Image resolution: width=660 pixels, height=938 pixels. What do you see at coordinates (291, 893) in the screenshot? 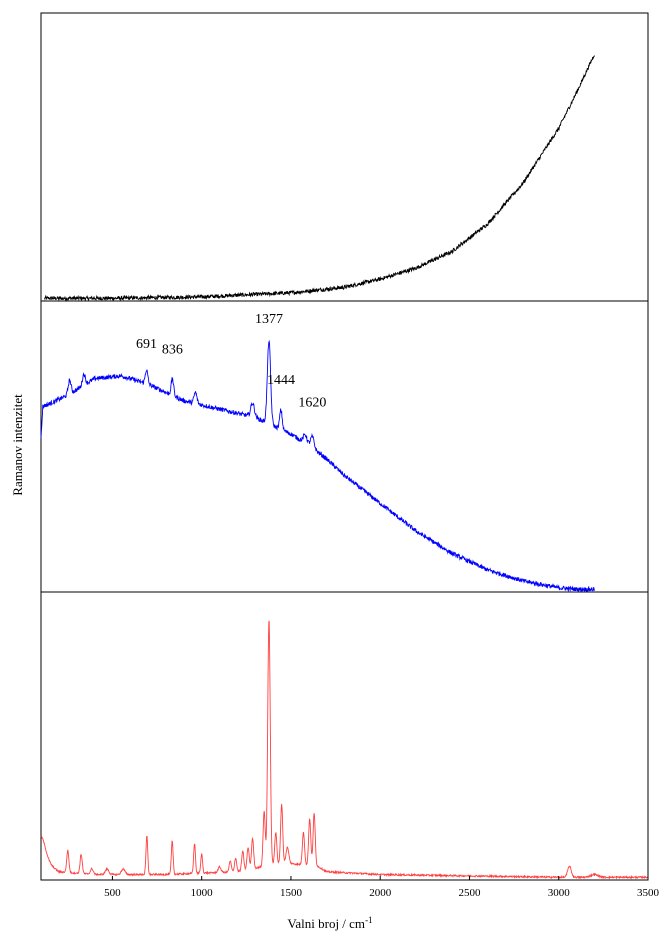
I see `x-tick-label: 1500` at bounding box center [291, 893].